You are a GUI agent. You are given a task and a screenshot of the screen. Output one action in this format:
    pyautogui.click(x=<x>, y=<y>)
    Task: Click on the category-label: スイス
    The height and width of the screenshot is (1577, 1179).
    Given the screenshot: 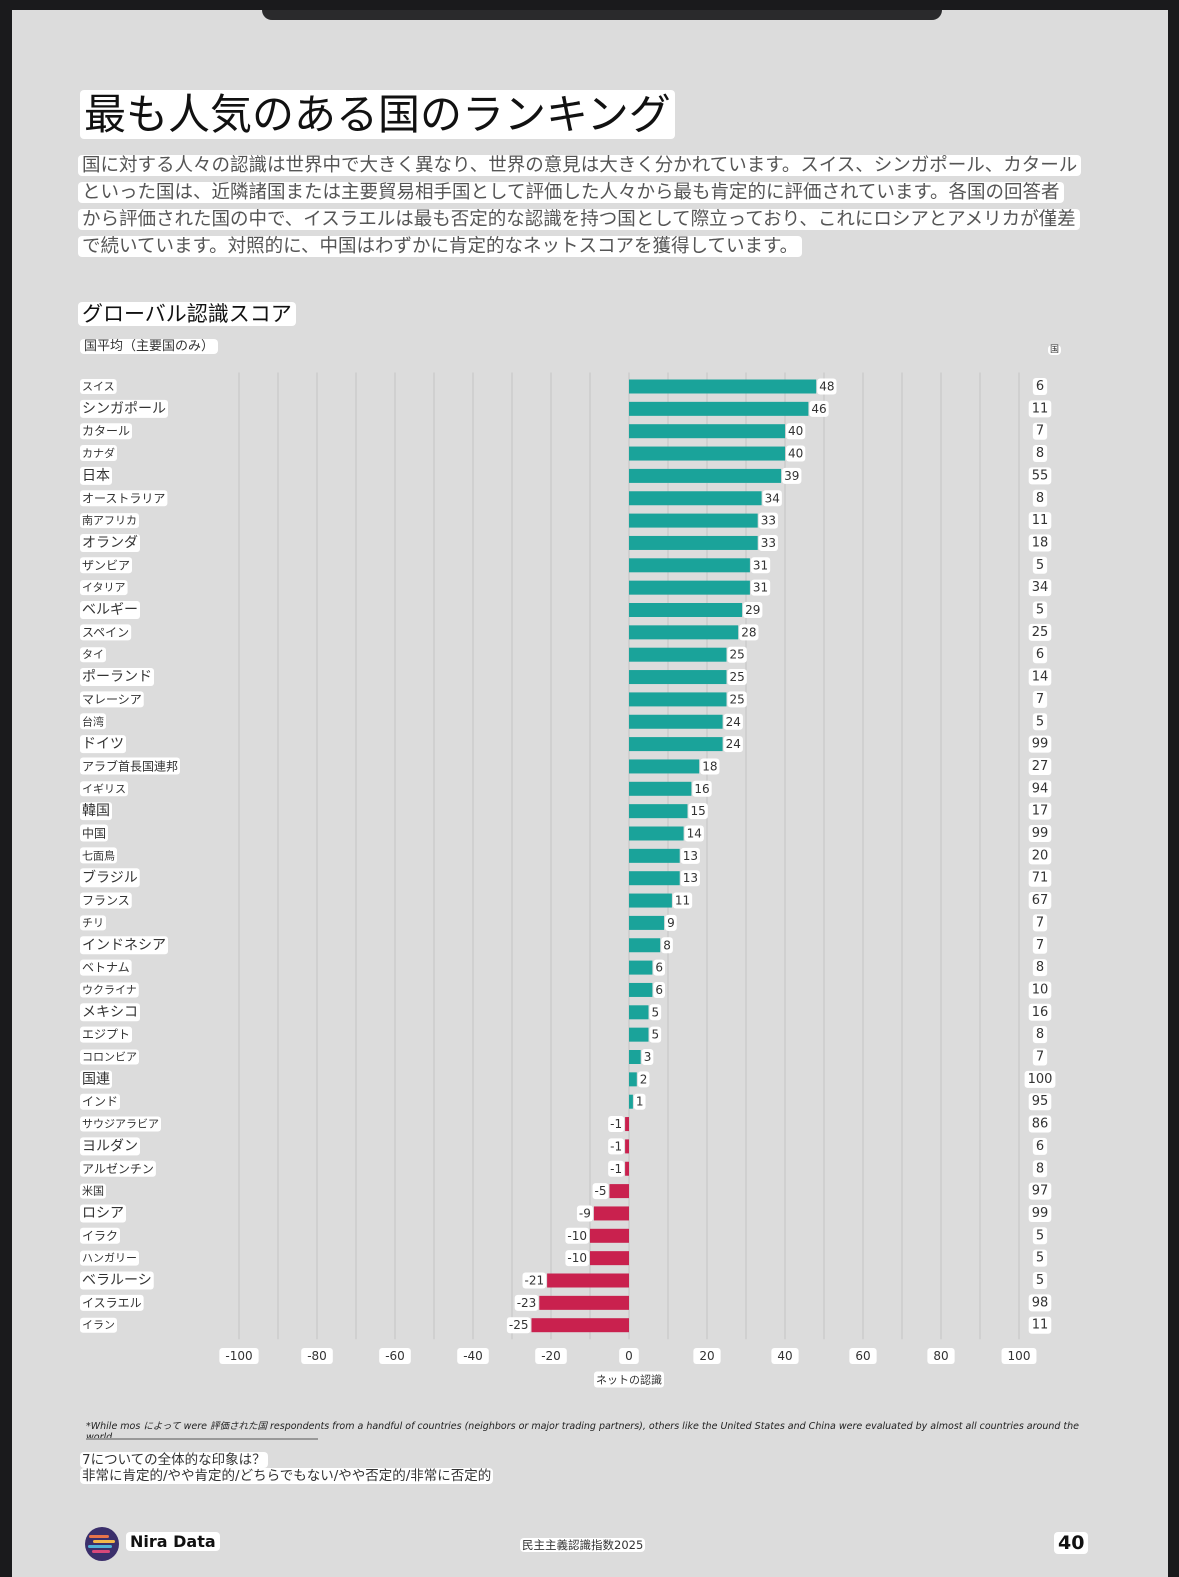 What is the action you would take?
    pyautogui.click(x=98, y=386)
    